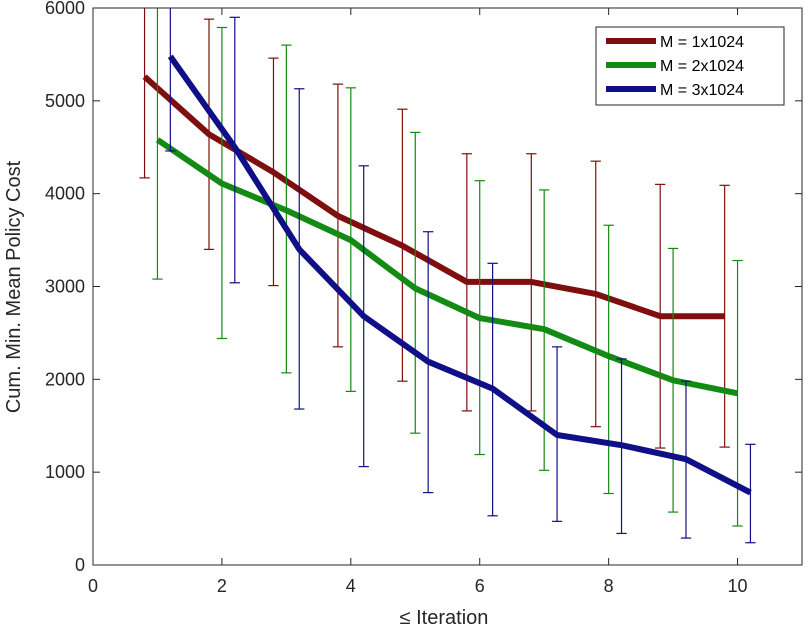 The height and width of the screenshot is (629, 806). What do you see at coordinates (480, 586) in the screenshot?
I see `x-tick-label: 6` at bounding box center [480, 586].